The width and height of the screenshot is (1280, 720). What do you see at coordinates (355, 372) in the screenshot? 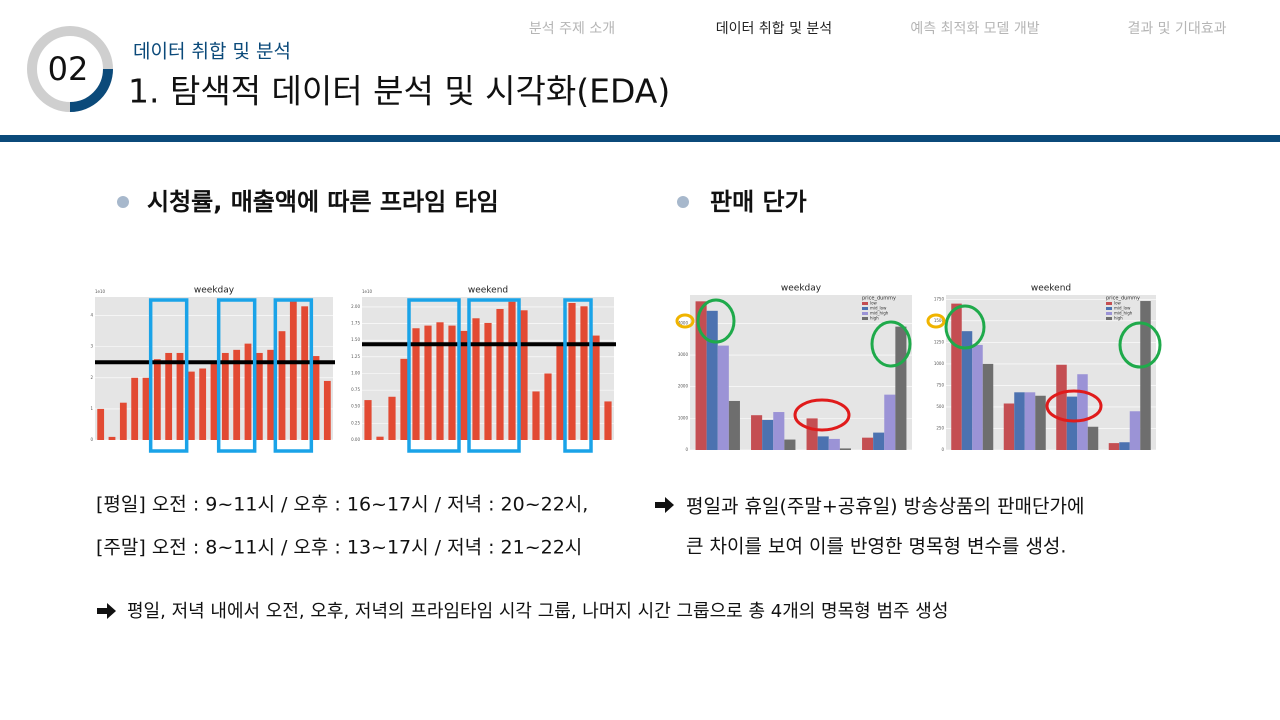
I see `y-tick-label: 1.00` at bounding box center [355, 372].